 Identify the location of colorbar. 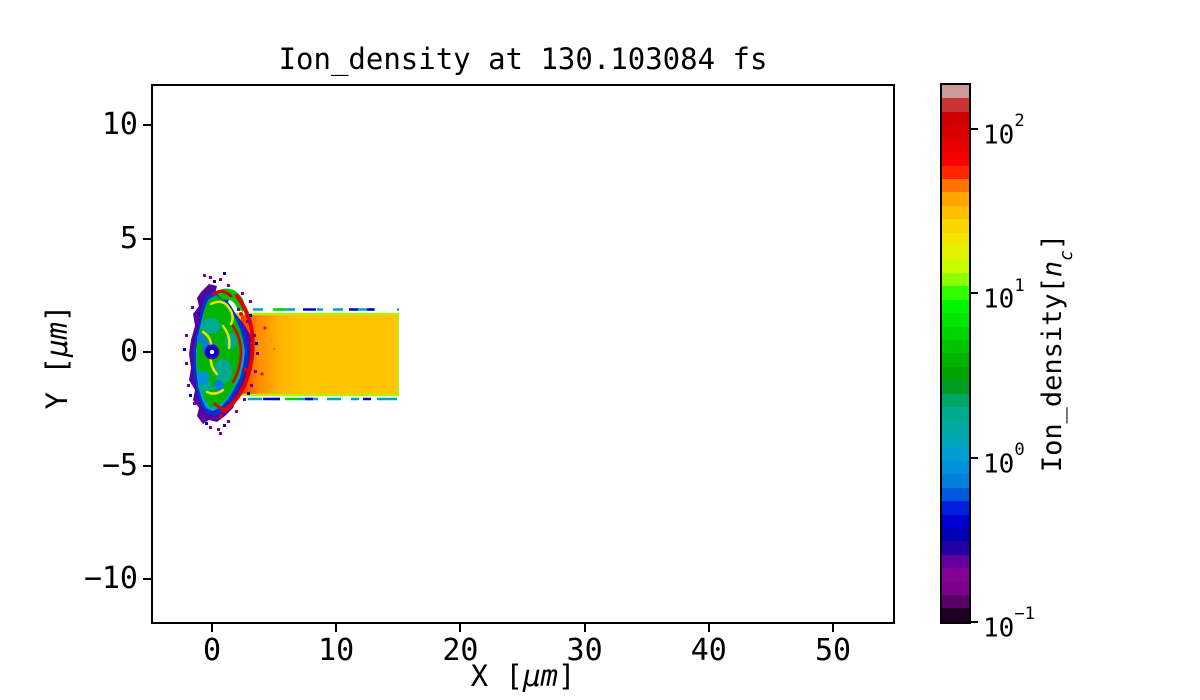
(955, 353).